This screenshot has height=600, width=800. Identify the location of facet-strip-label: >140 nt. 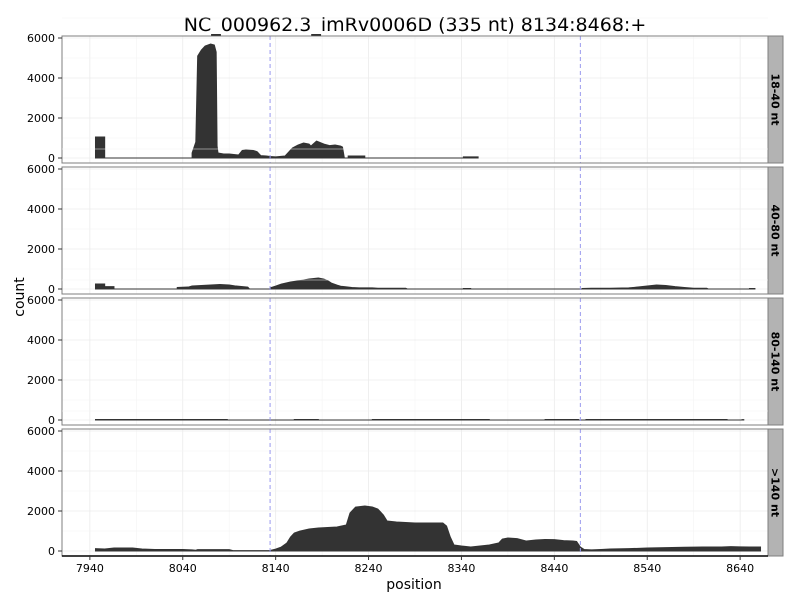
(775, 492).